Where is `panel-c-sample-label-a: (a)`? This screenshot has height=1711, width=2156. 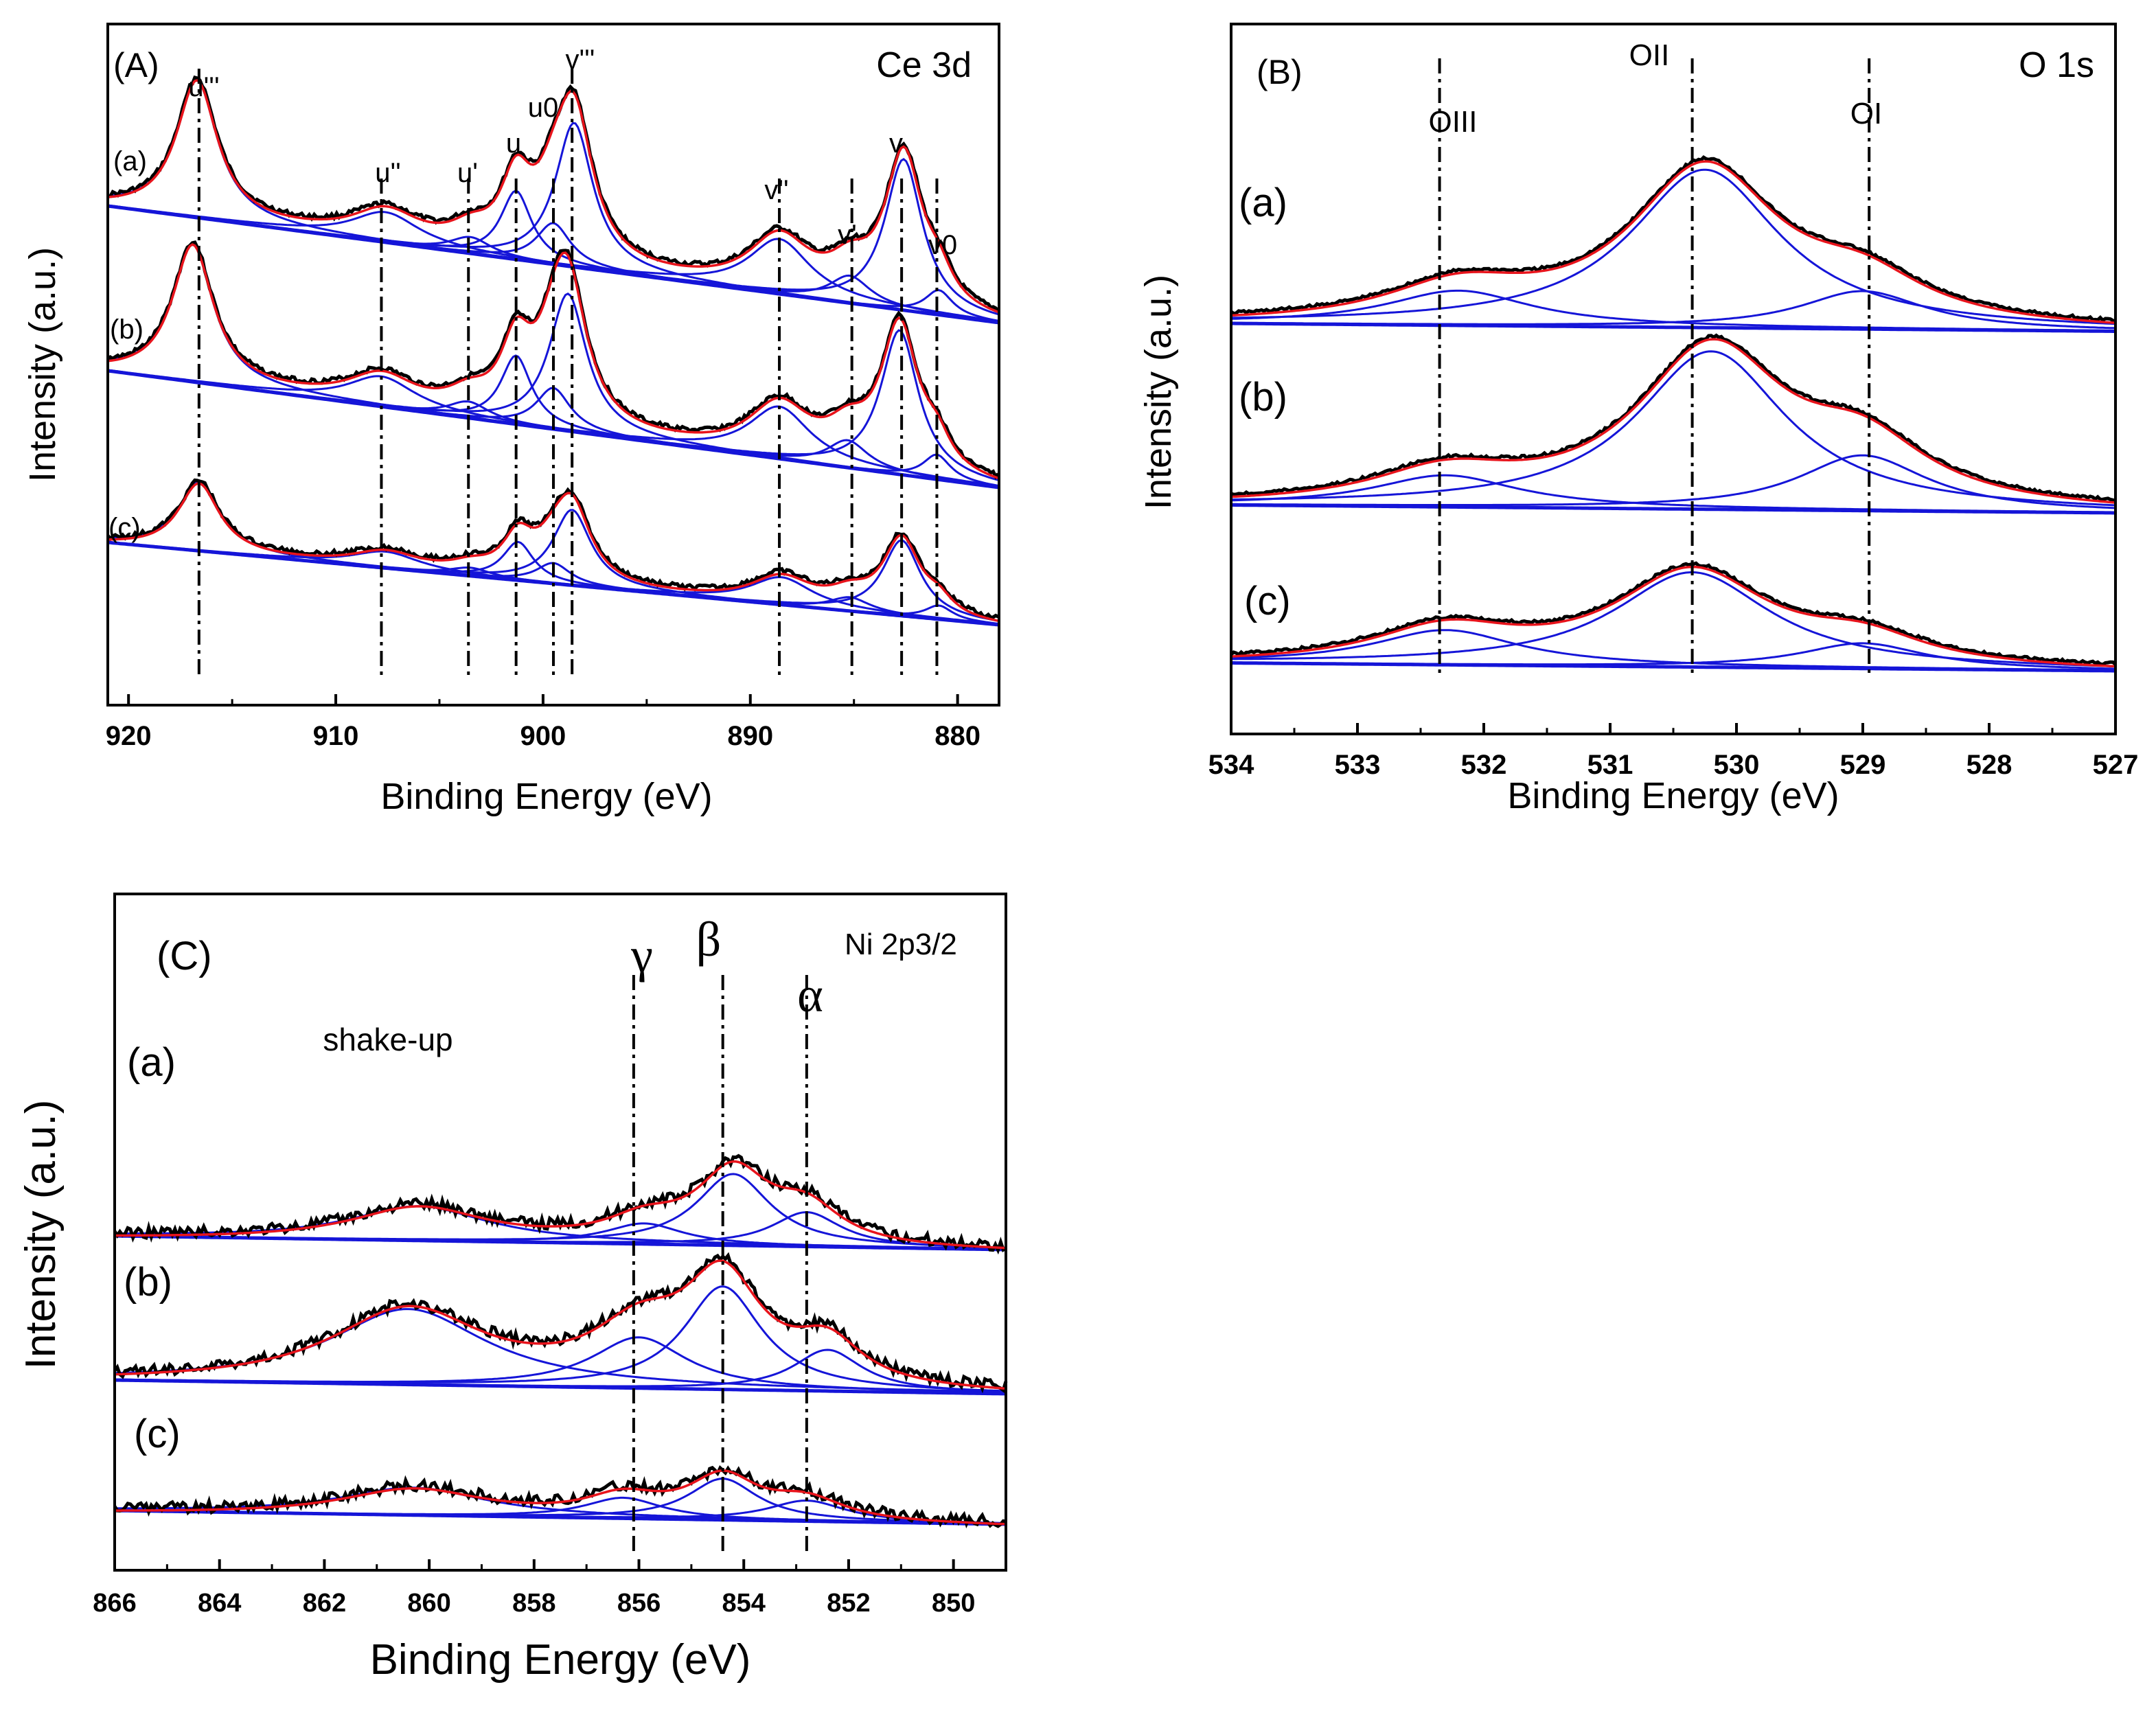
panel-c-sample-label-a: (a) is located at coordinates (151, 1062).